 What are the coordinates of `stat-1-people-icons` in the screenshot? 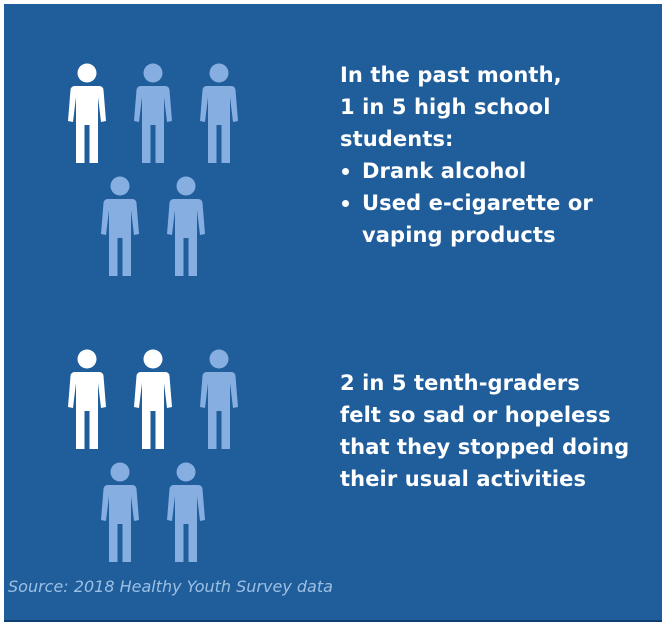 It's located at (188, 173).